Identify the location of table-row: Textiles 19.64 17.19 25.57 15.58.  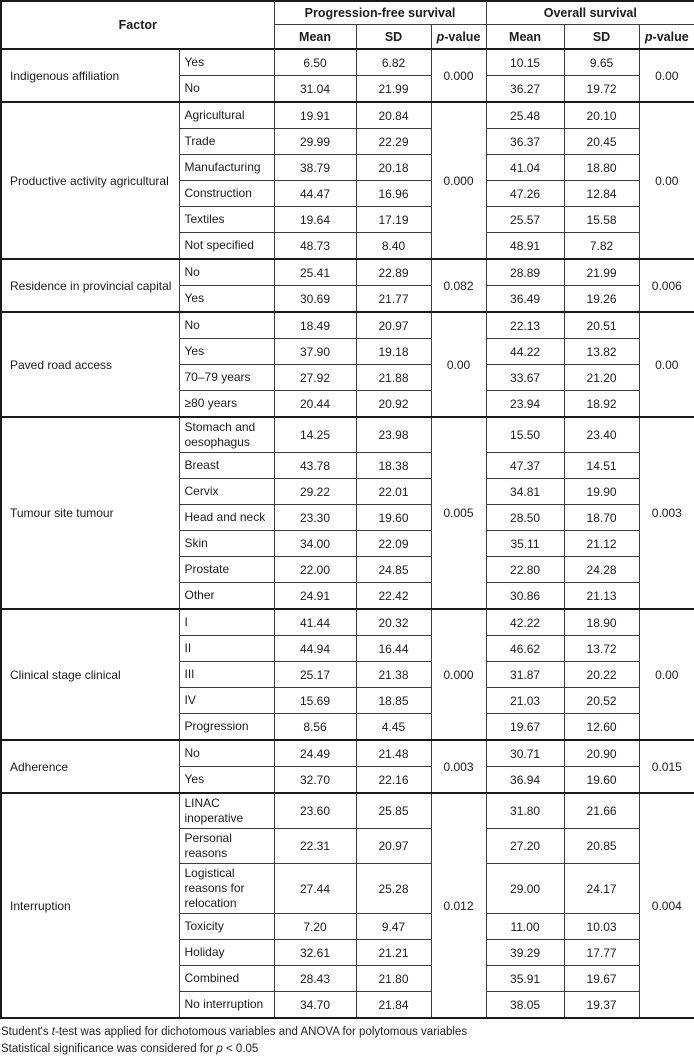
(347, 219).